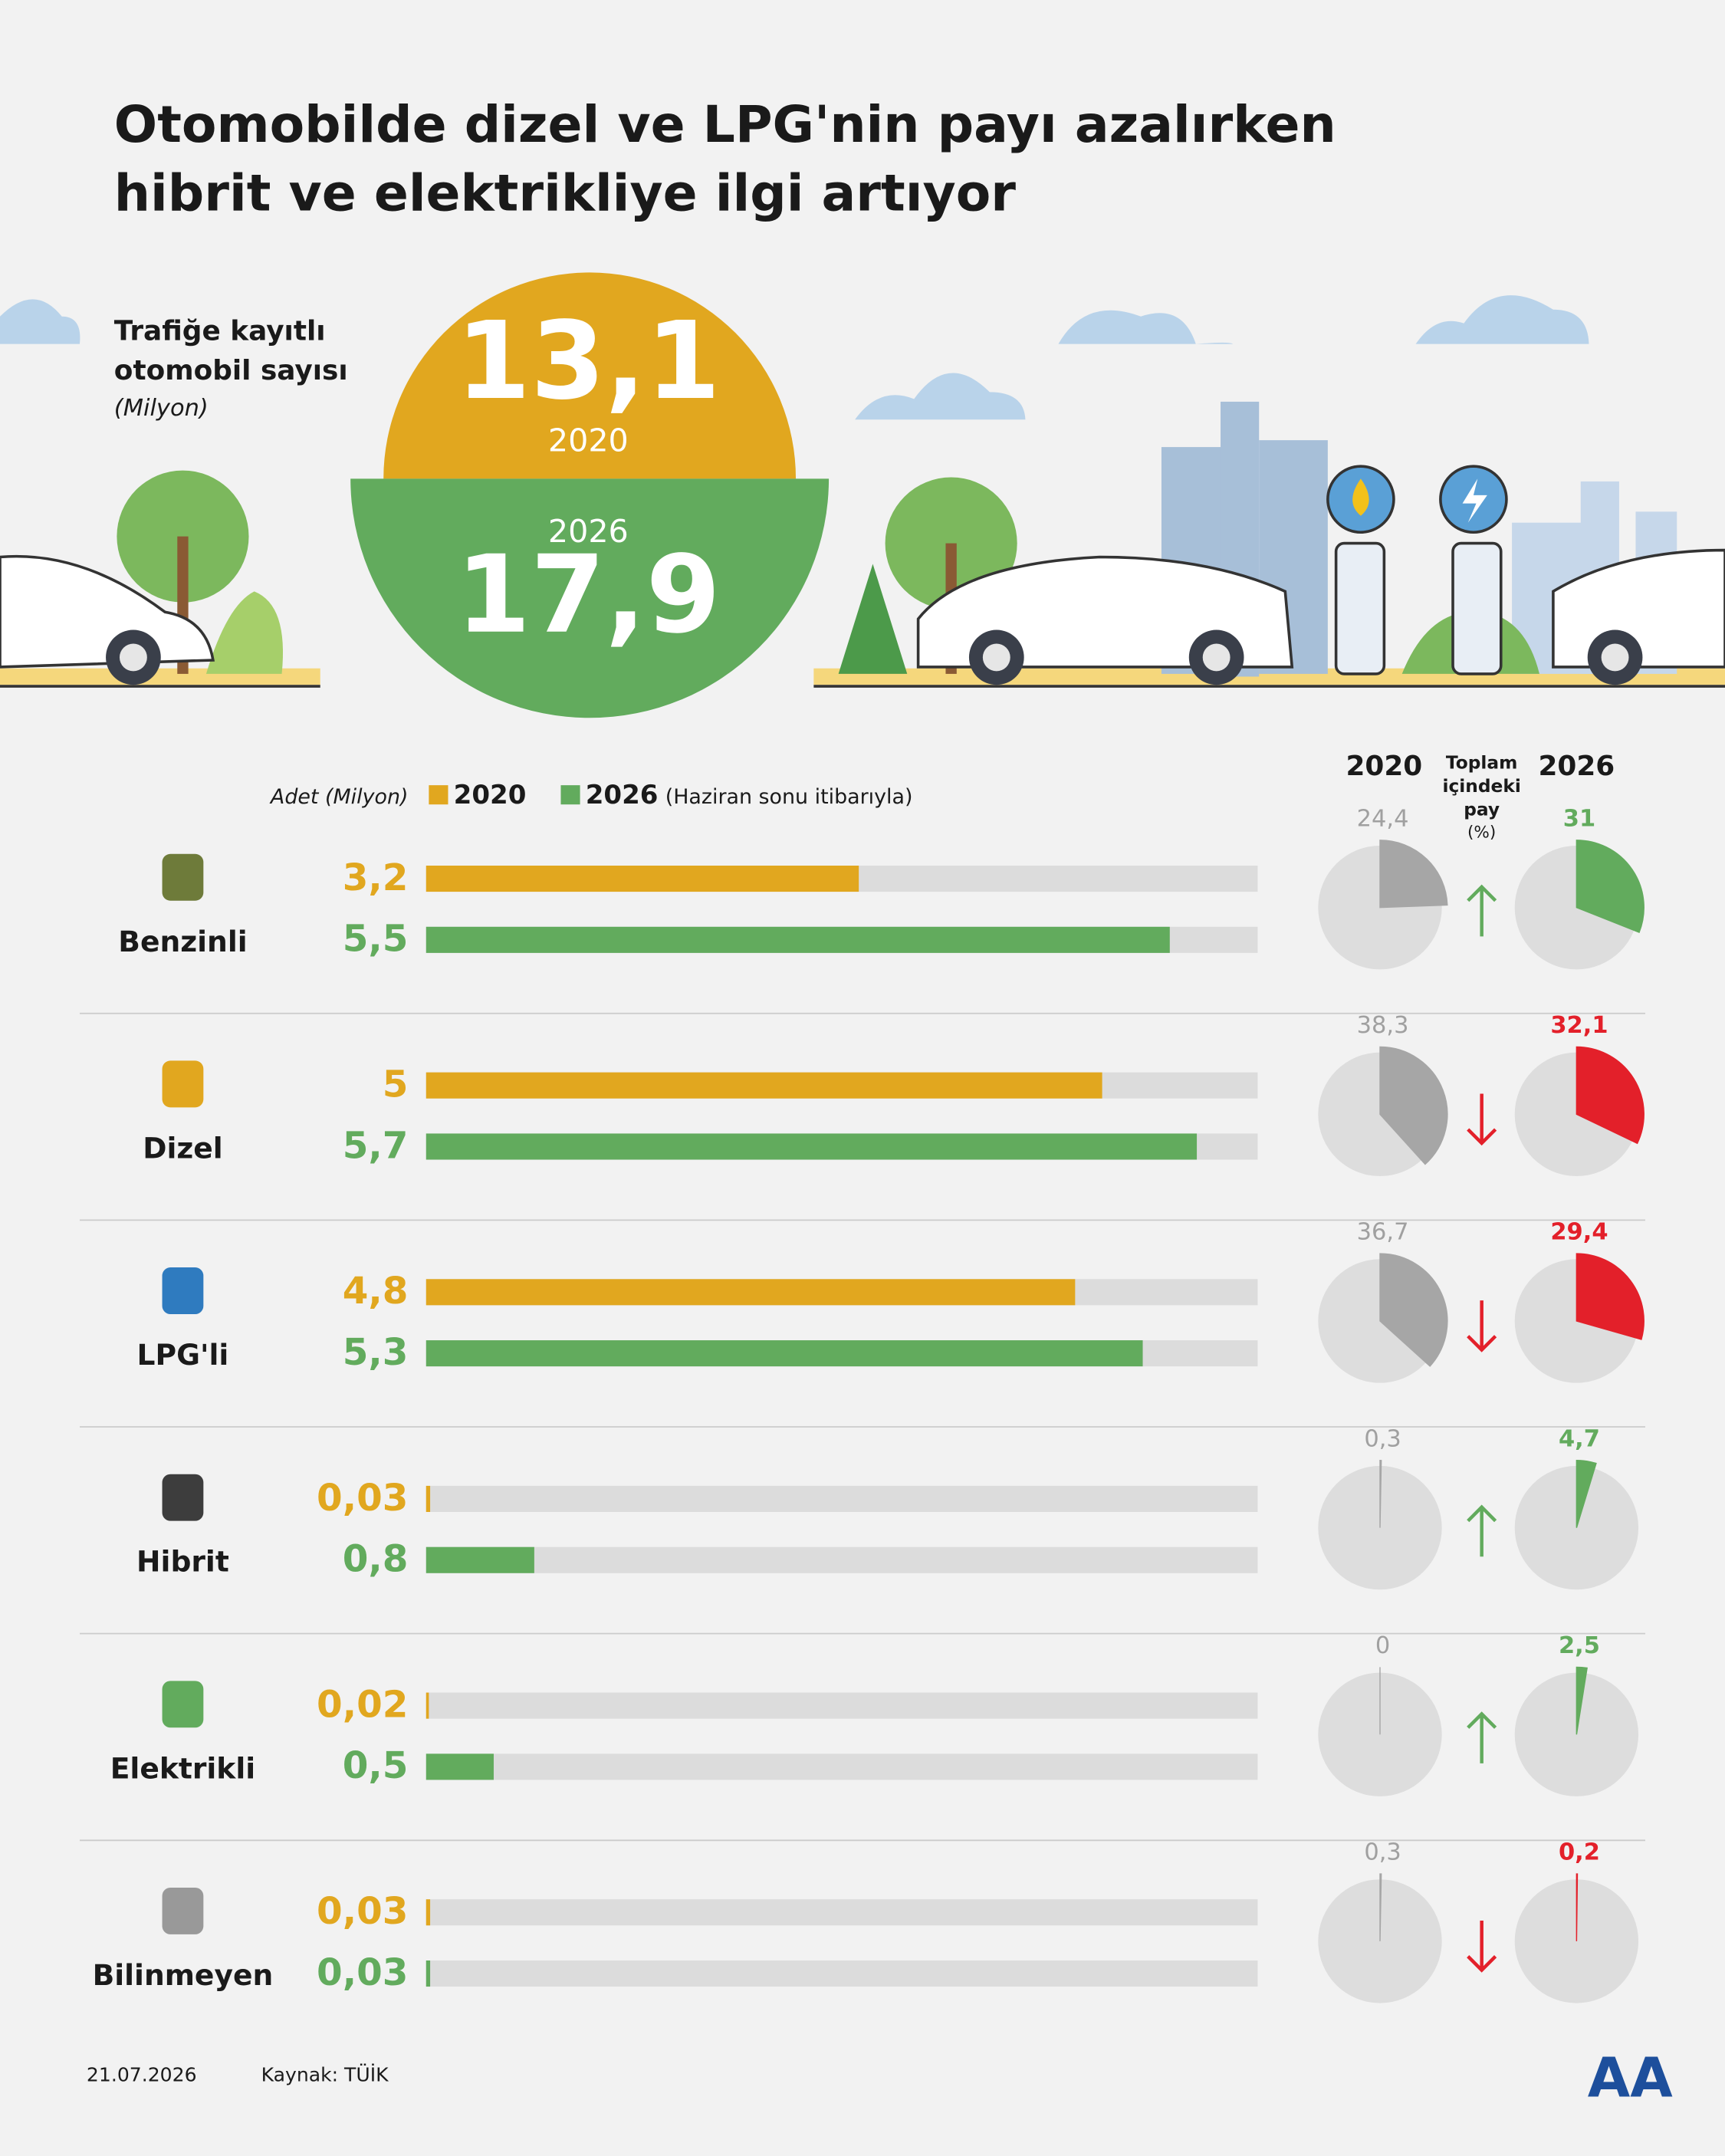 The height and width of the screenshot is (2156, 1725). Describe the element at coordinates (396, 1084) in the screenshot. I see `value-label: 5` at that location.